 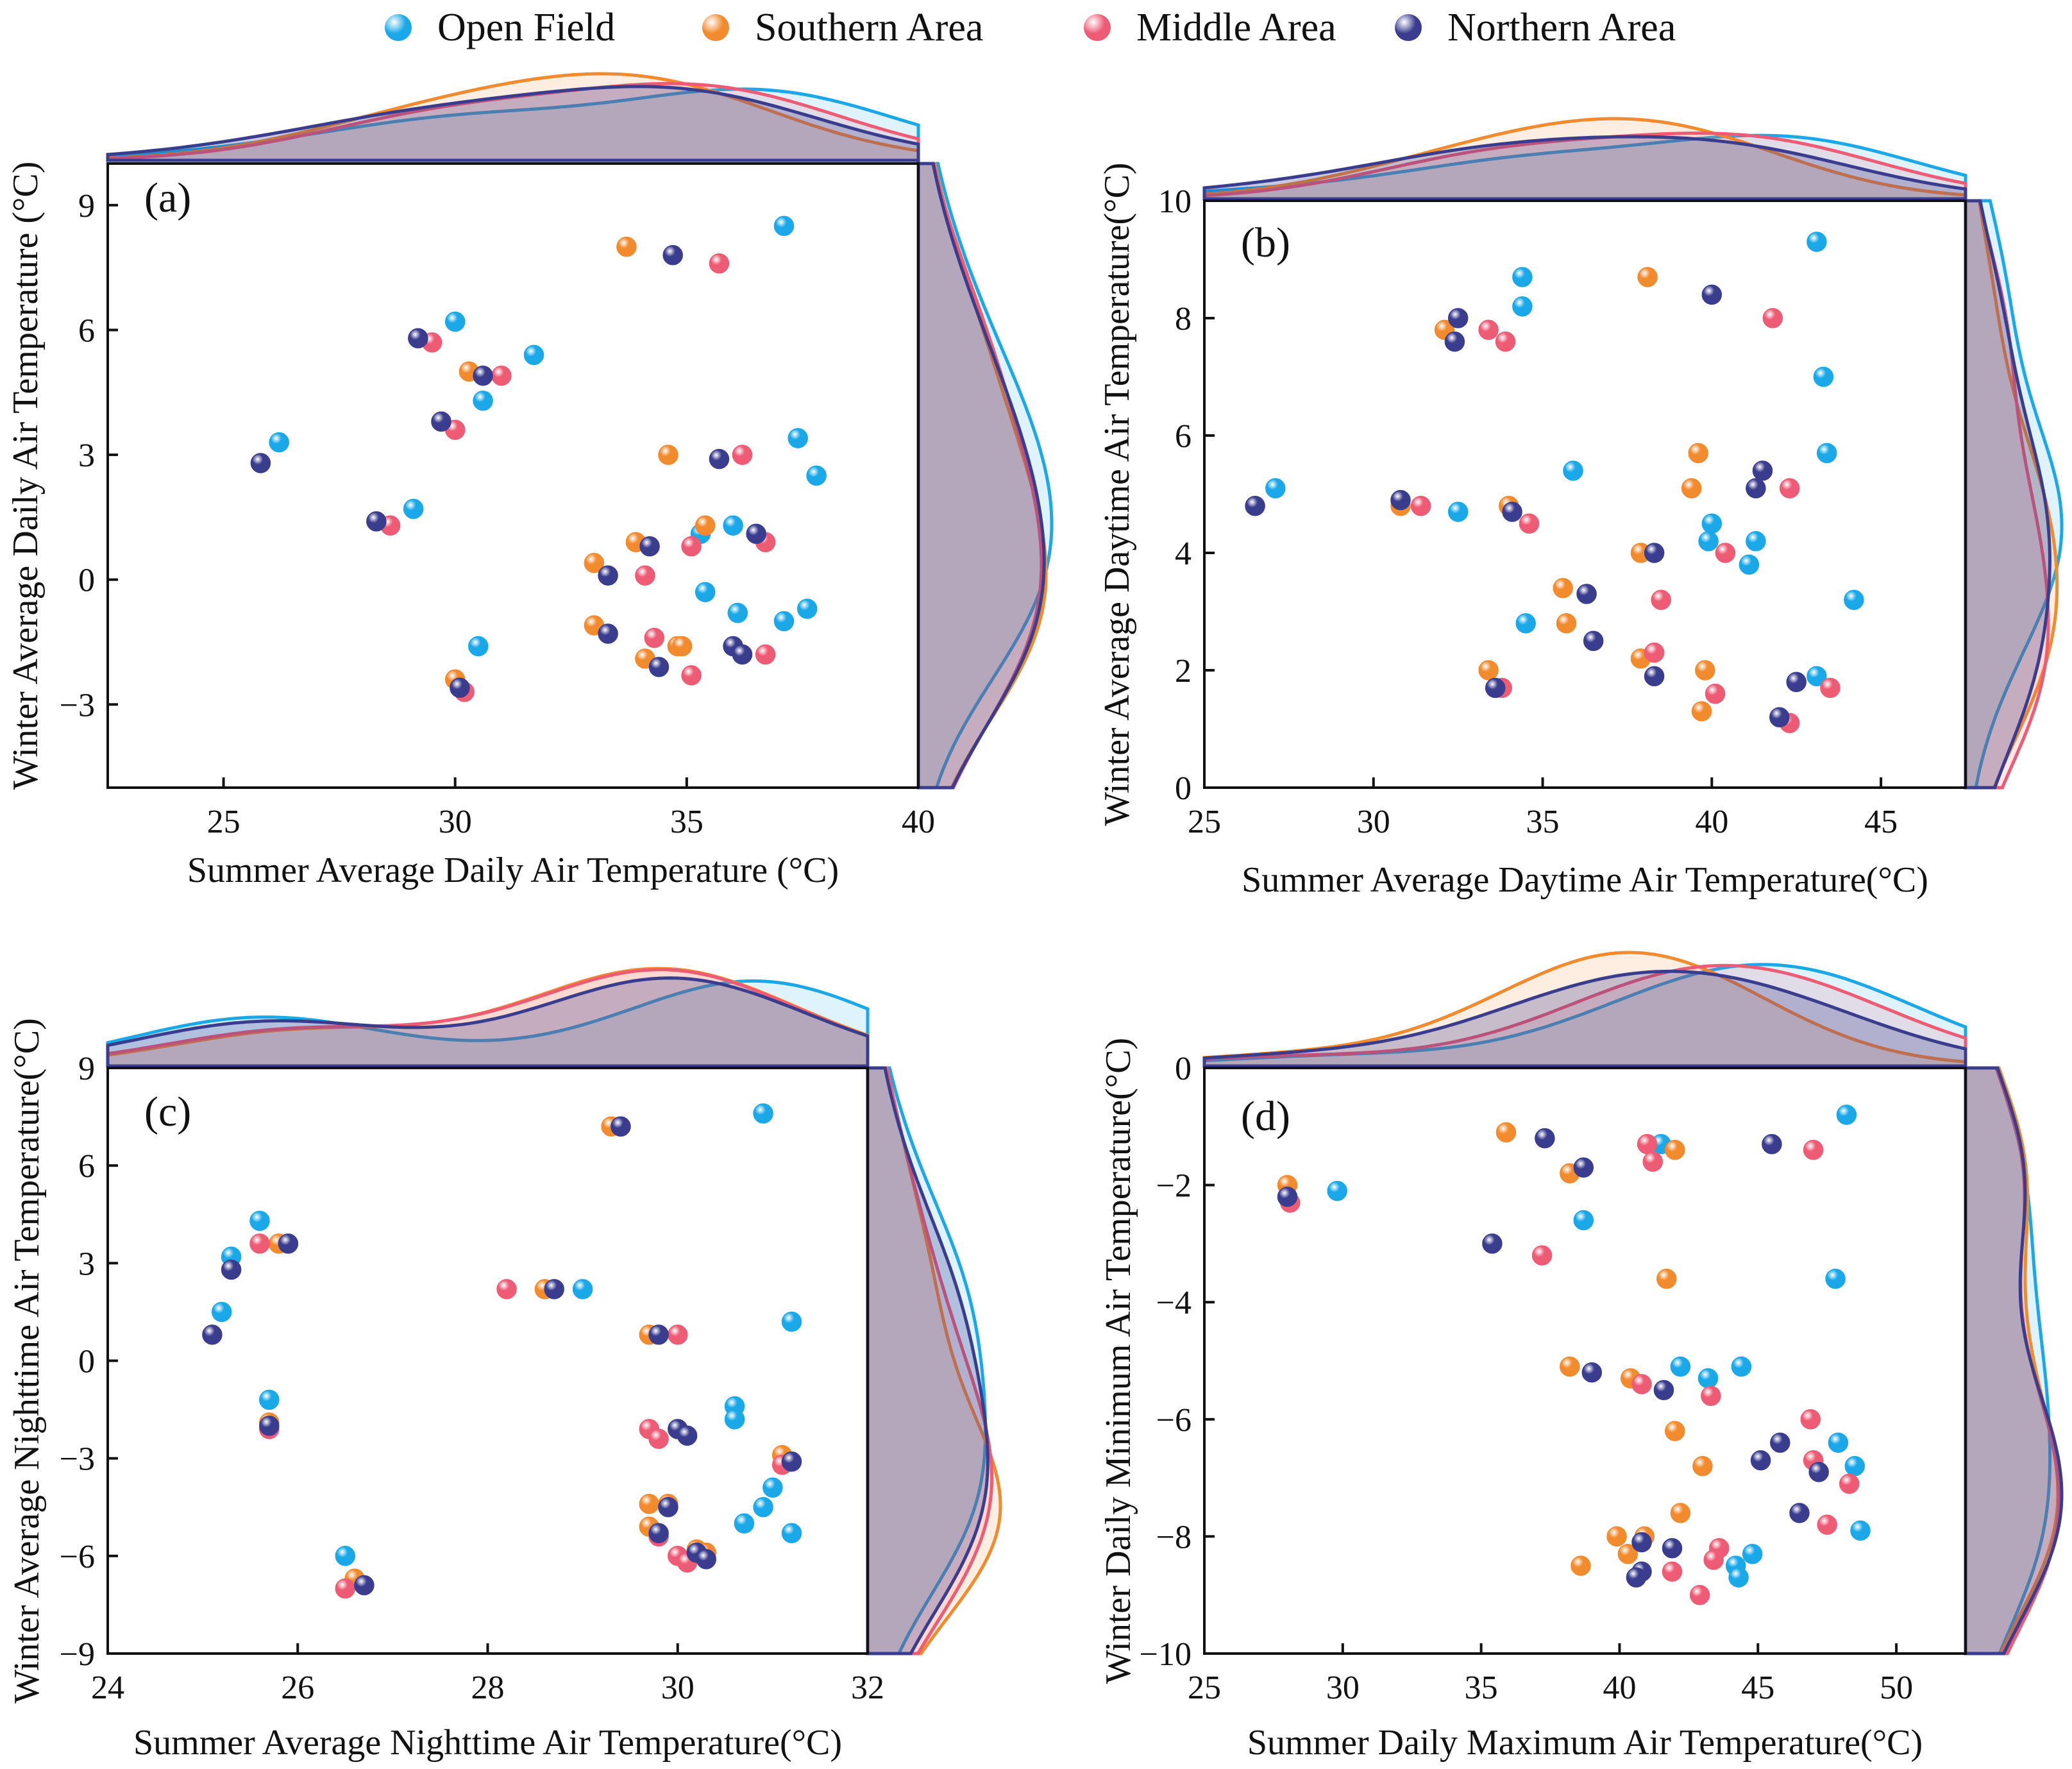 I want to click on legend-marker-southern-area, so click(x=715, y=27).